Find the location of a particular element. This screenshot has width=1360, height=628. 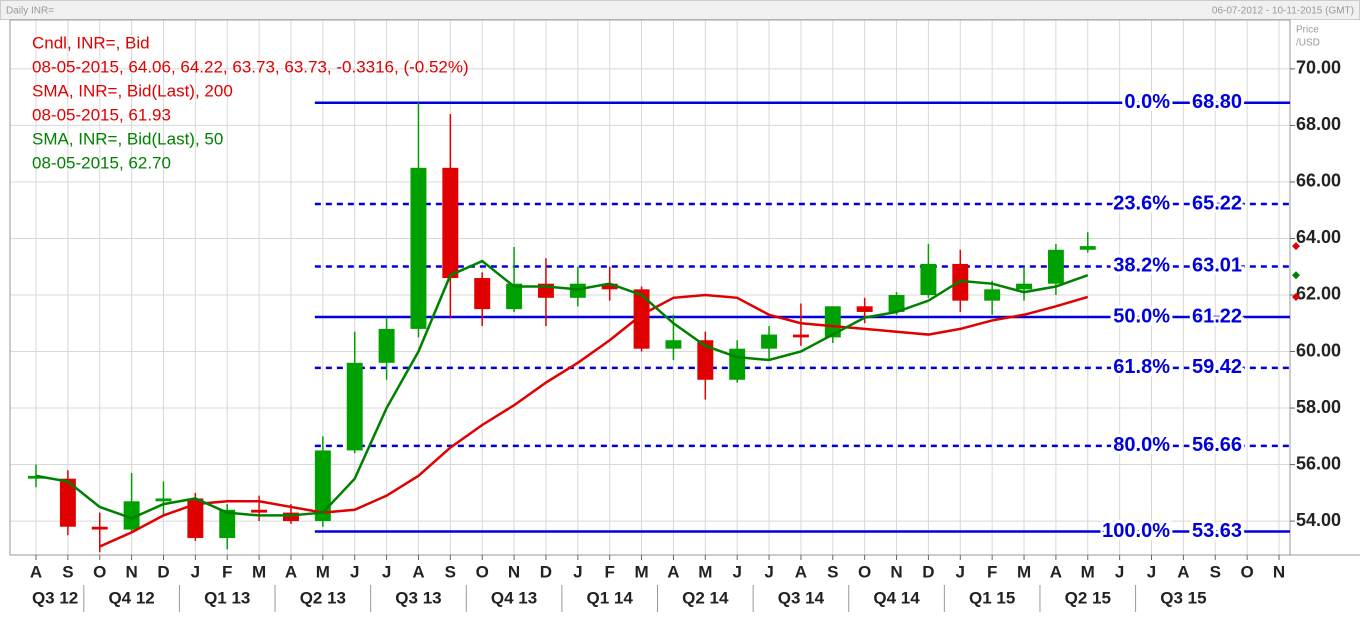

quarter-label: Q3 15 is located at coordinates (1183, 597).